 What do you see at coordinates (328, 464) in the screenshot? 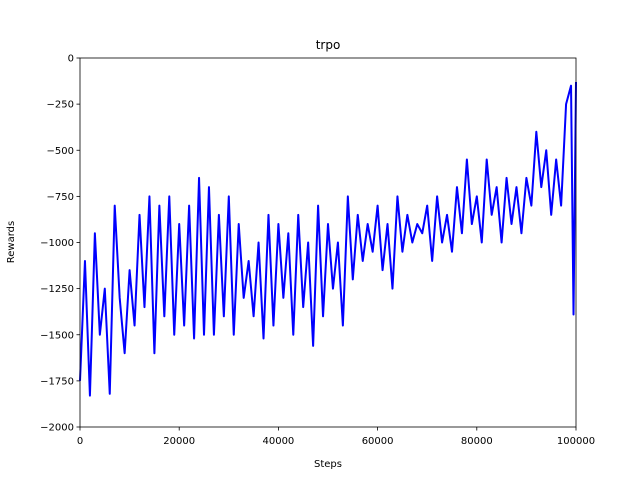
I see `x-axis-label: Steps` at bounding box center [328, 464].